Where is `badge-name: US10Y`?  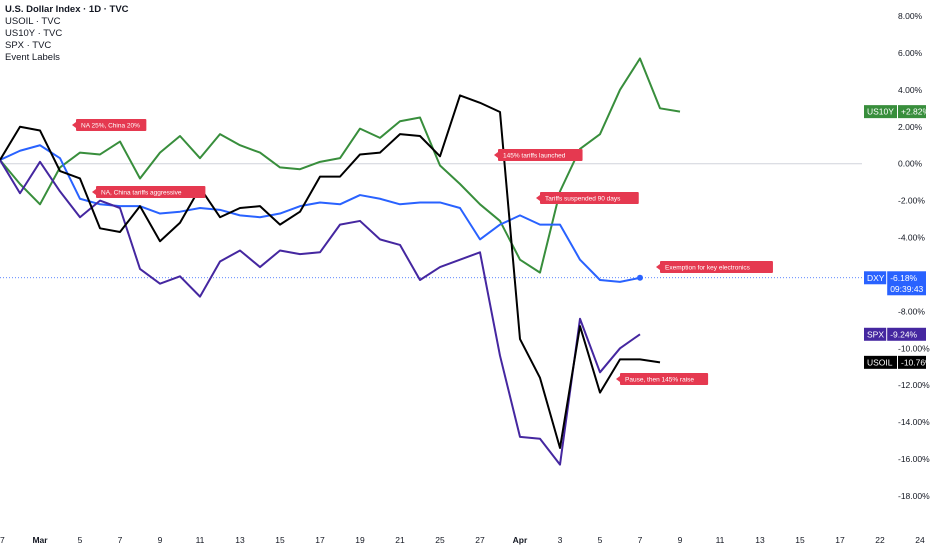
badge-name: US10Y is located at coordinates (880, 112).